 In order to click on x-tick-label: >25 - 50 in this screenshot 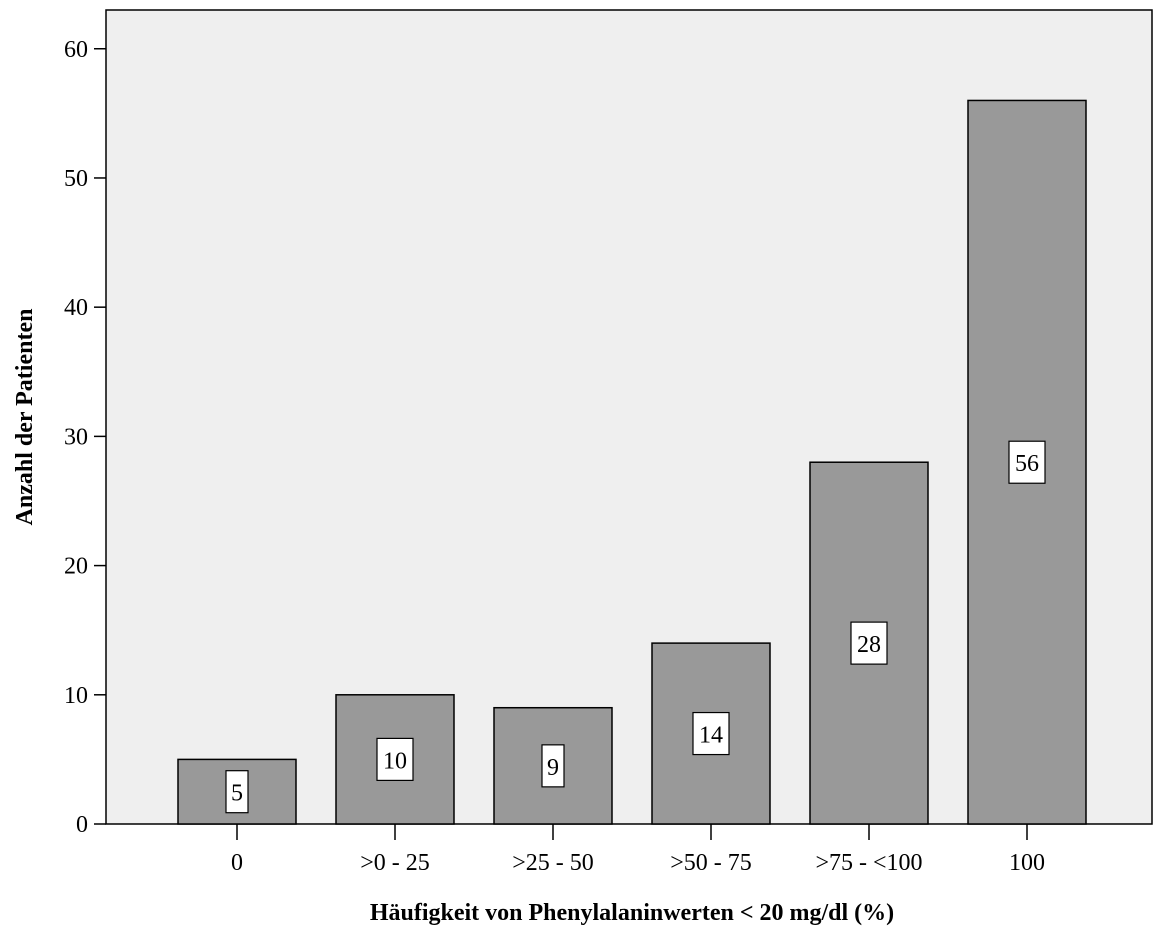, I will do `click(553, 863)`.